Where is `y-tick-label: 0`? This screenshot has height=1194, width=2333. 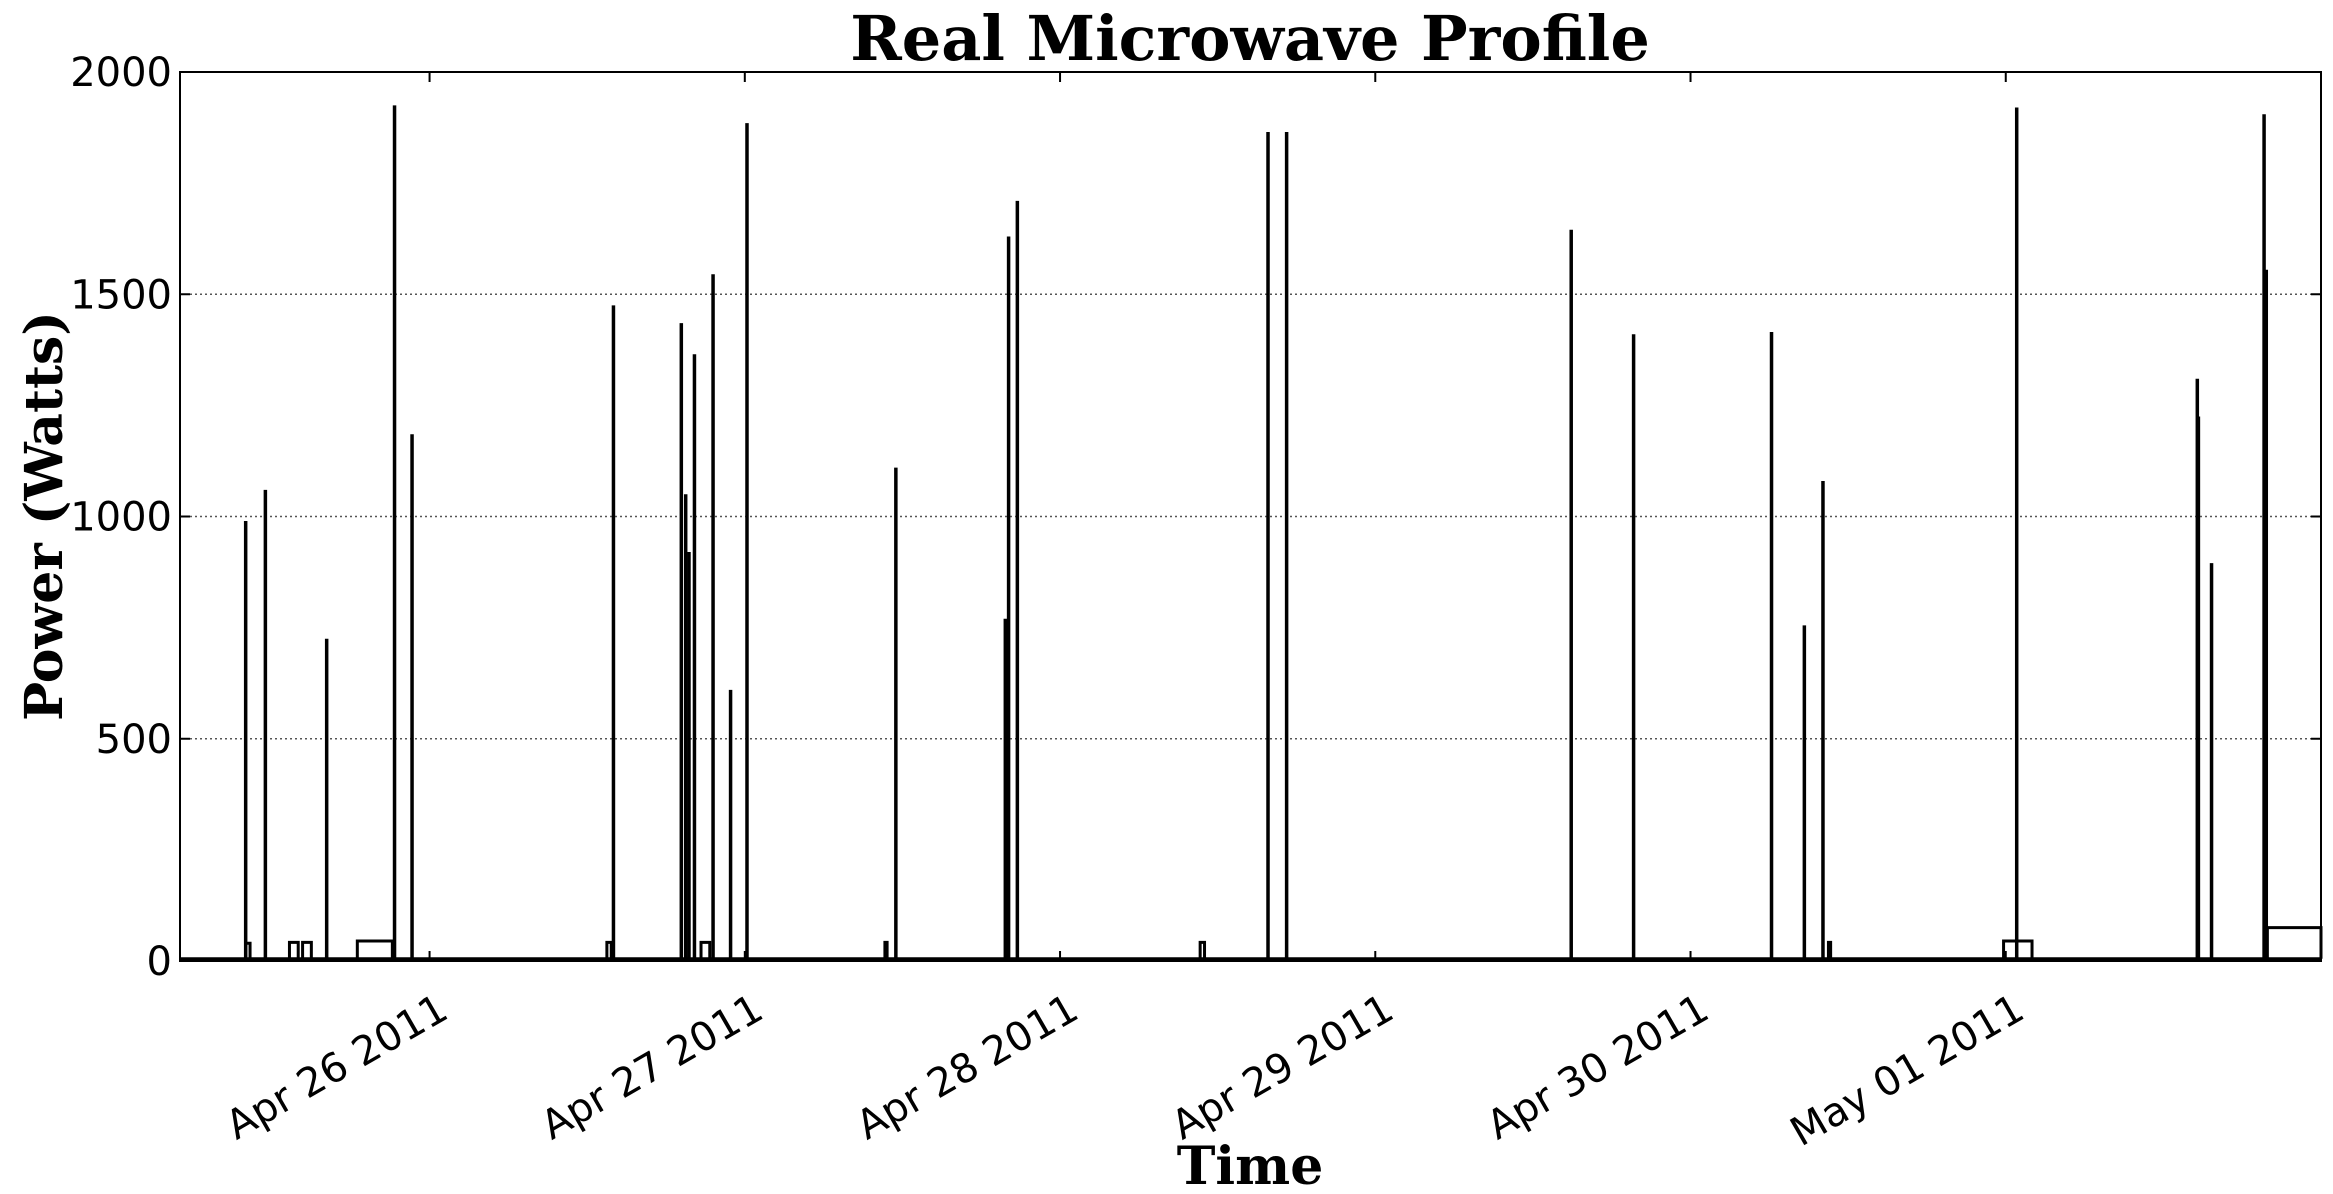 y-tick-label: 0 is located at coordinates (159, 962).